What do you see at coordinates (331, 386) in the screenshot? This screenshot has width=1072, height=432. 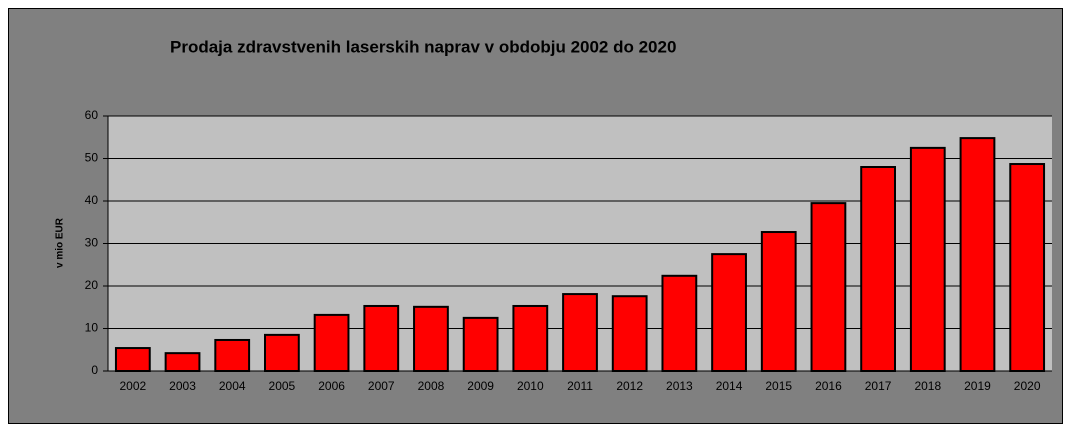 I see `x-tick-label: 2006` at bounding box center [331, 386].